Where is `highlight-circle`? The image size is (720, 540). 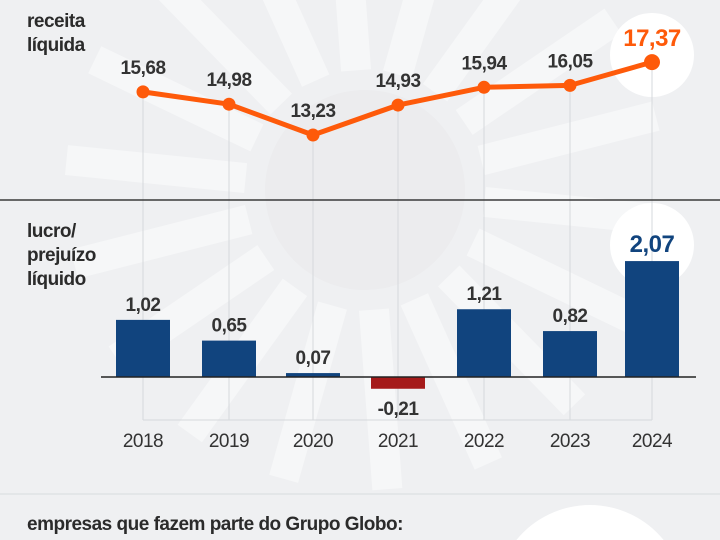 highlight-circle is located at coordinates (590, 522).